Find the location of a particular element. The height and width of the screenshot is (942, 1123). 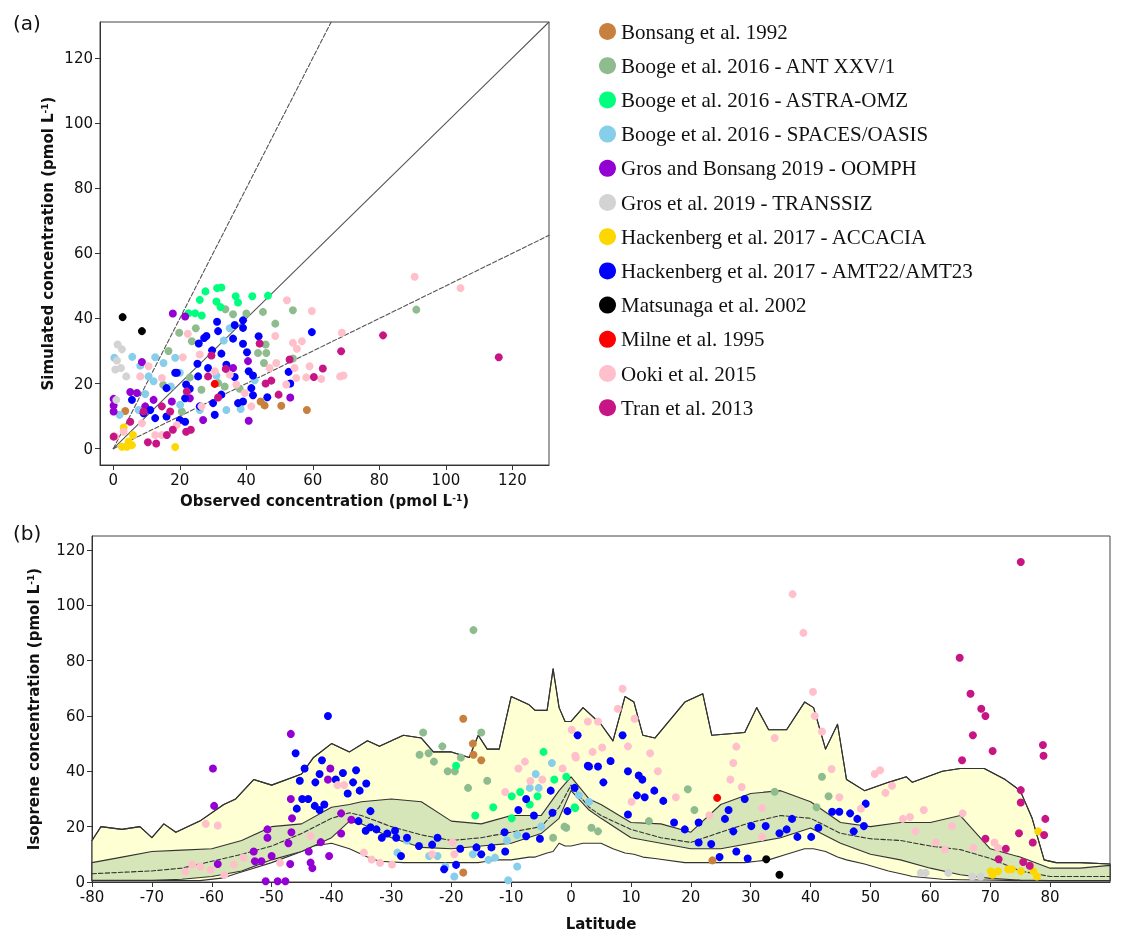

x-tick-label: -60 is located at coordinates (212, 896).